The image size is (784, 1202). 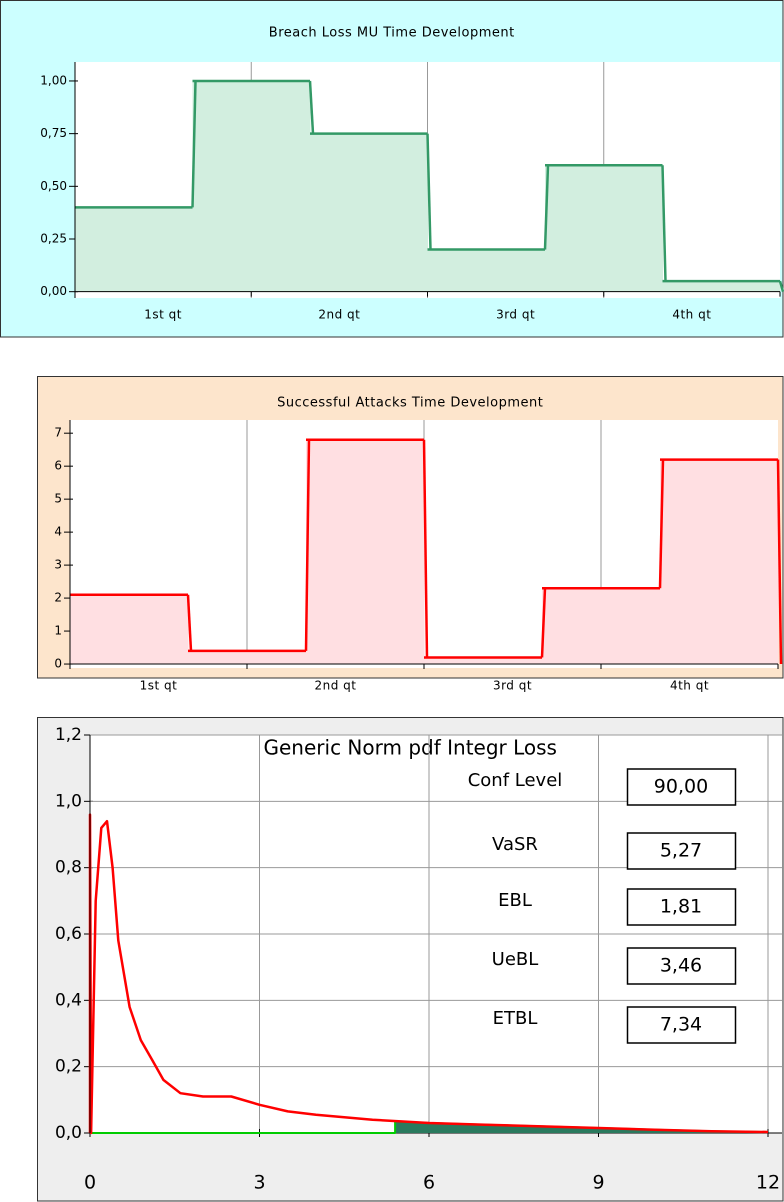 I want to click on y-tick-label: 0,00, so click(x=53, y=291).